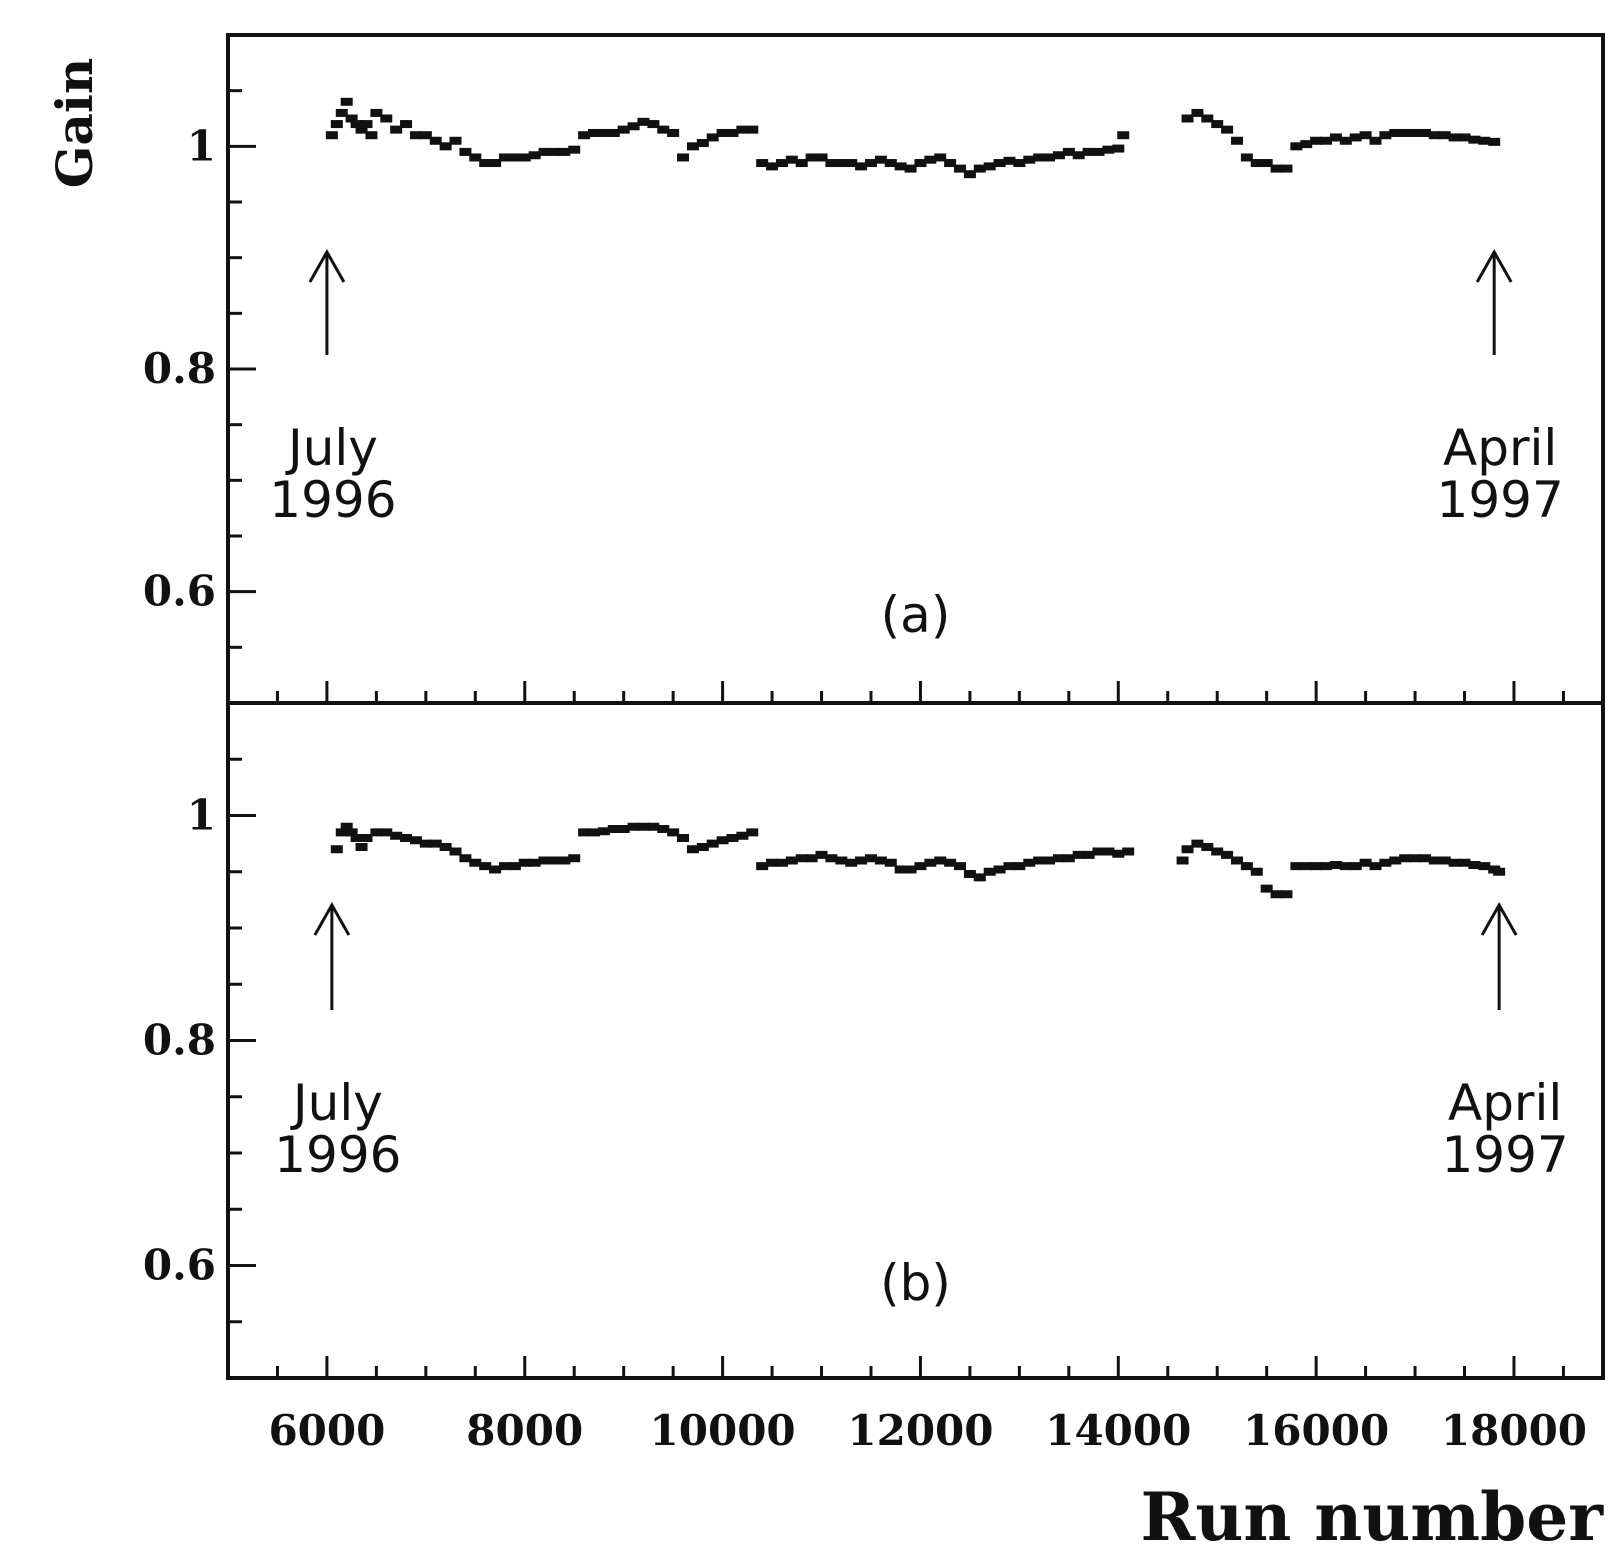 The image size is (1615, 1556). What do you see at coordinates (723, 1430) in the screenshot?
I see `x-tick-label: 10000` at bounding box center [723, 1430].